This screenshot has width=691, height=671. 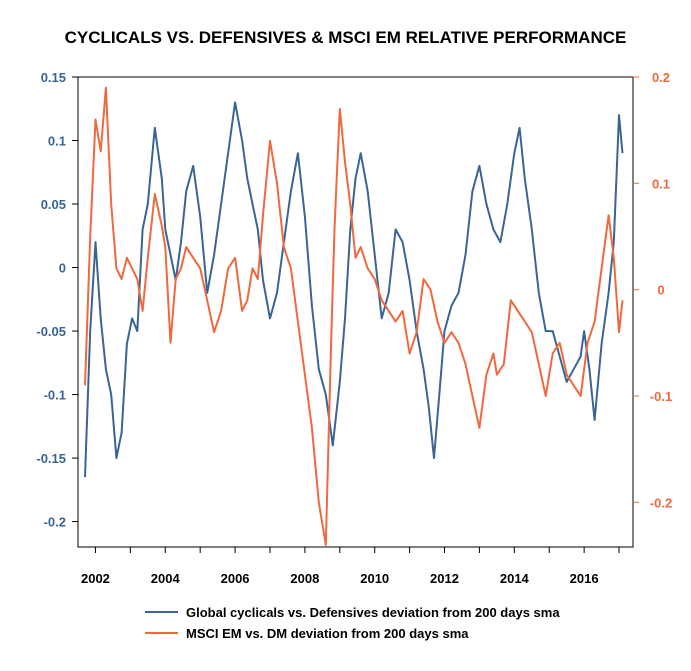 I want to click on x-tick-label: 2006, so click(x=235, y=578).